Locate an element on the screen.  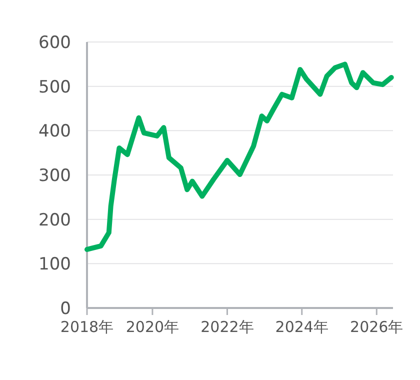
x-tick-label: 2018年 is located at coordinates (87, 327).